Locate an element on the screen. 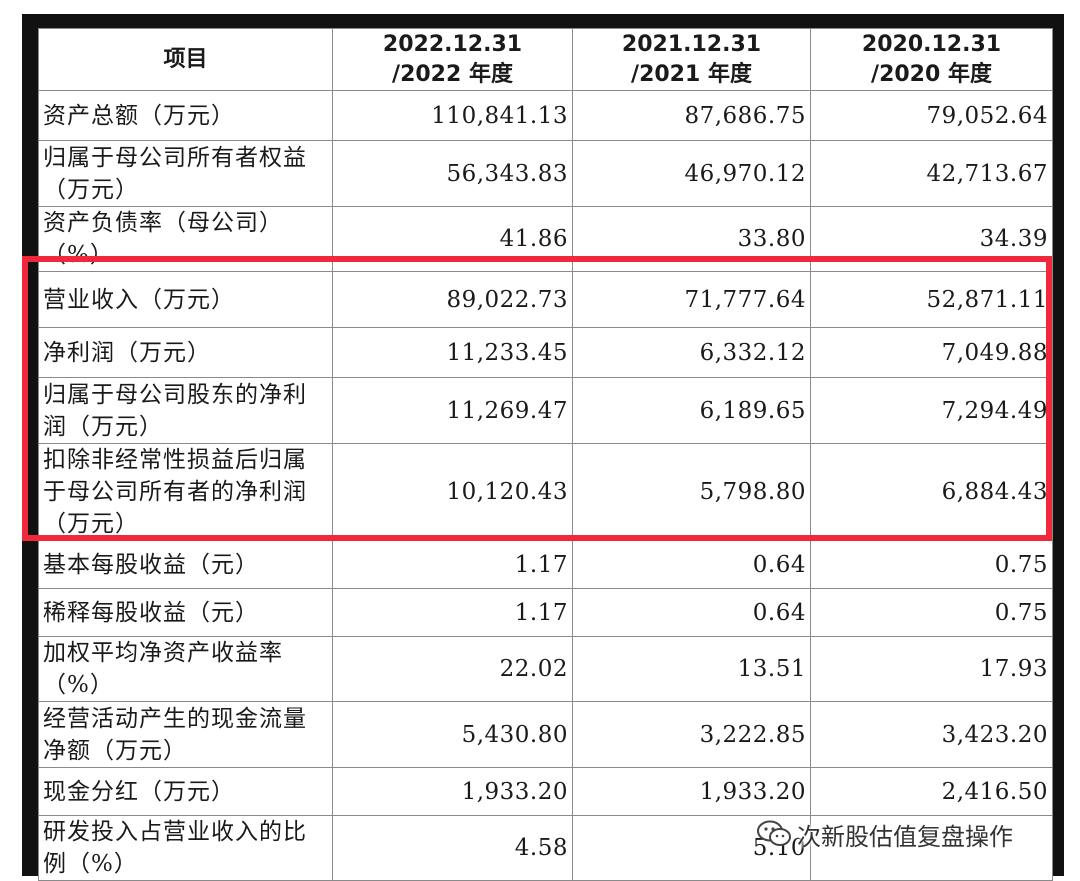 Image resolution: width=1080 pixels, height=881 pixels. row-label: 基本每股收益（元） is located at coordinates (185, 564).